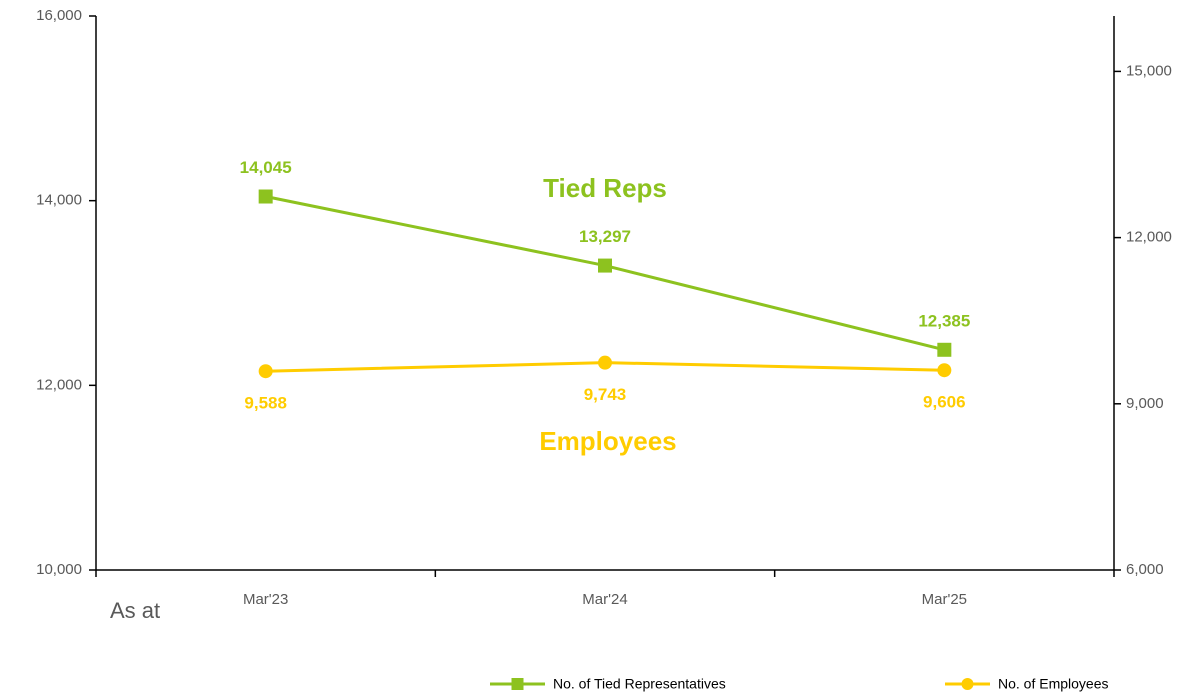 The width and height of the screenshot is (1203, 695). I want to click on y2-tick-label: 15,000, so click(1149, 70).